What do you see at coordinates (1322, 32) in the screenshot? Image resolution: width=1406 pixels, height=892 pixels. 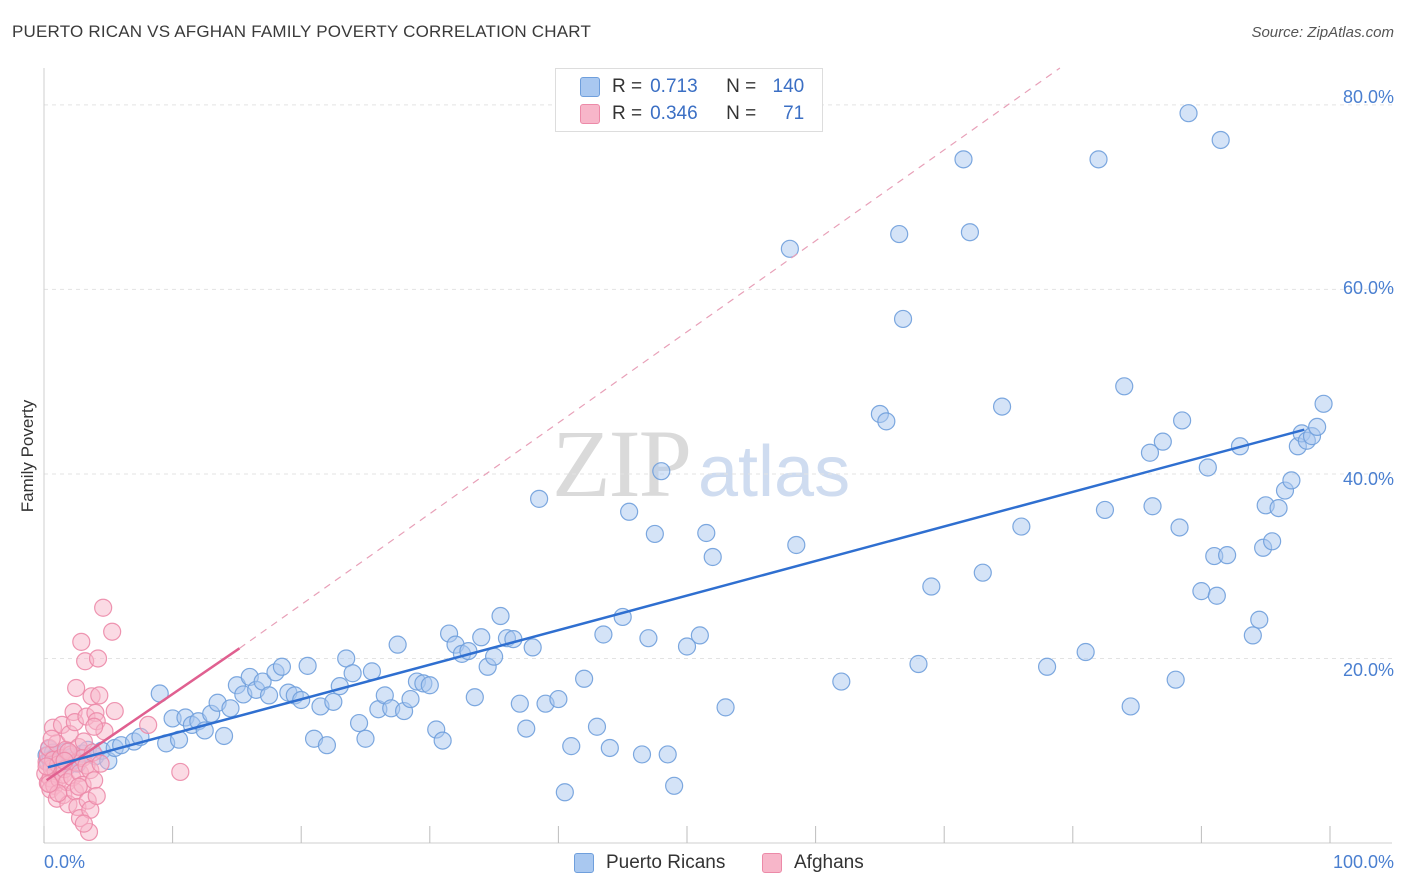 I see `source-credit: Source: ZipAtlas.com` at bounding box center [1322, 32].